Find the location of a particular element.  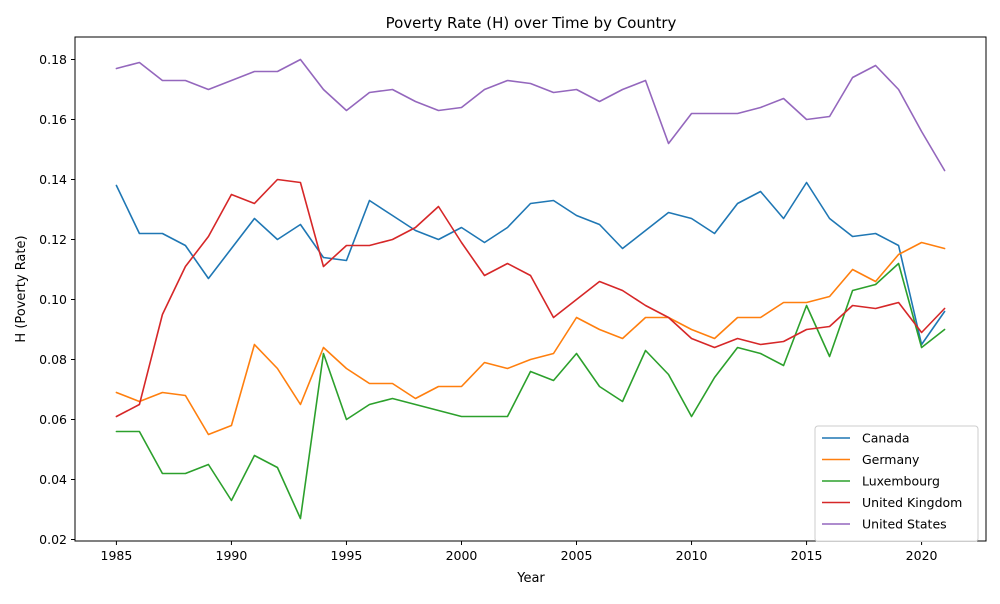

y-tick-label: 0.12 is located at coordinates (53, 239).